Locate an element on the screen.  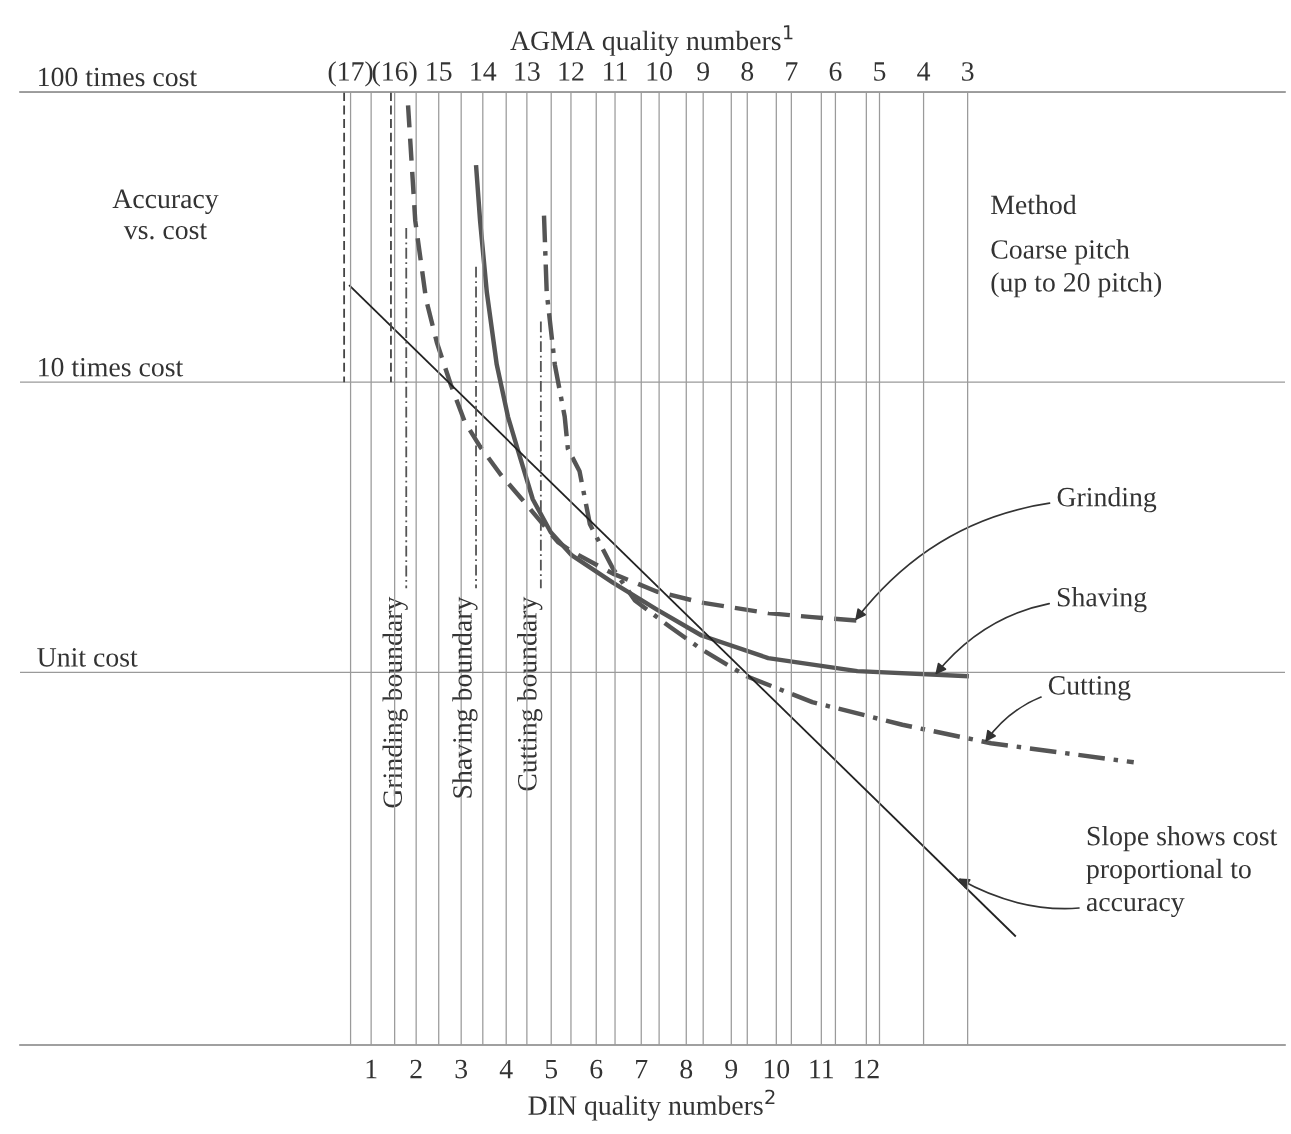
annotation: Coarse pitch (up to 20 pitch) is located at coordinates (1076, 268).